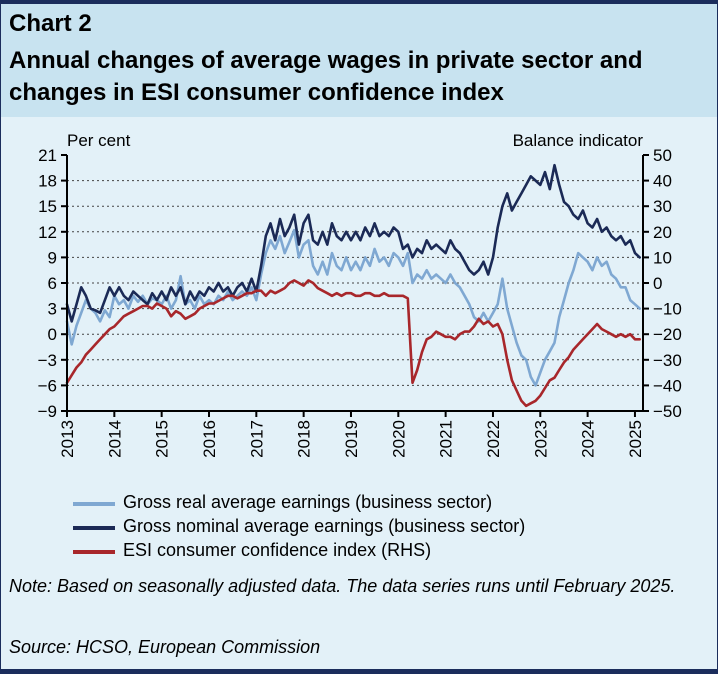 Image resolution: width=718 pixels, height=674 pixels. I want to click on y-tick-label-right: −10, so click(667, 309).